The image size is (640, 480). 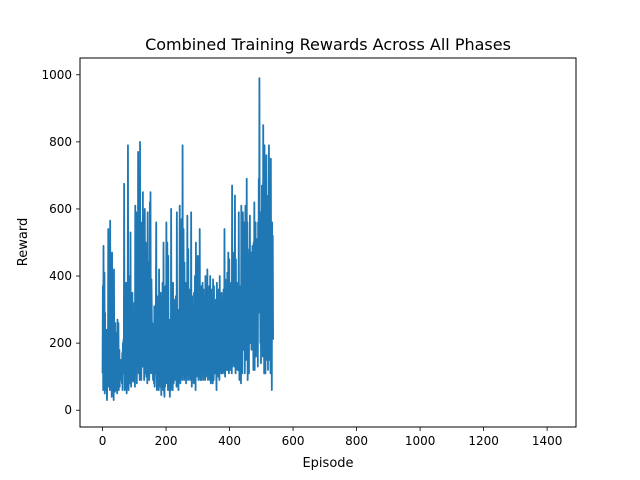 What do you see at coordinates (483, 441) in the screenshot?
I see `x-tick-label: 1200` at bounding box center [483, 441].